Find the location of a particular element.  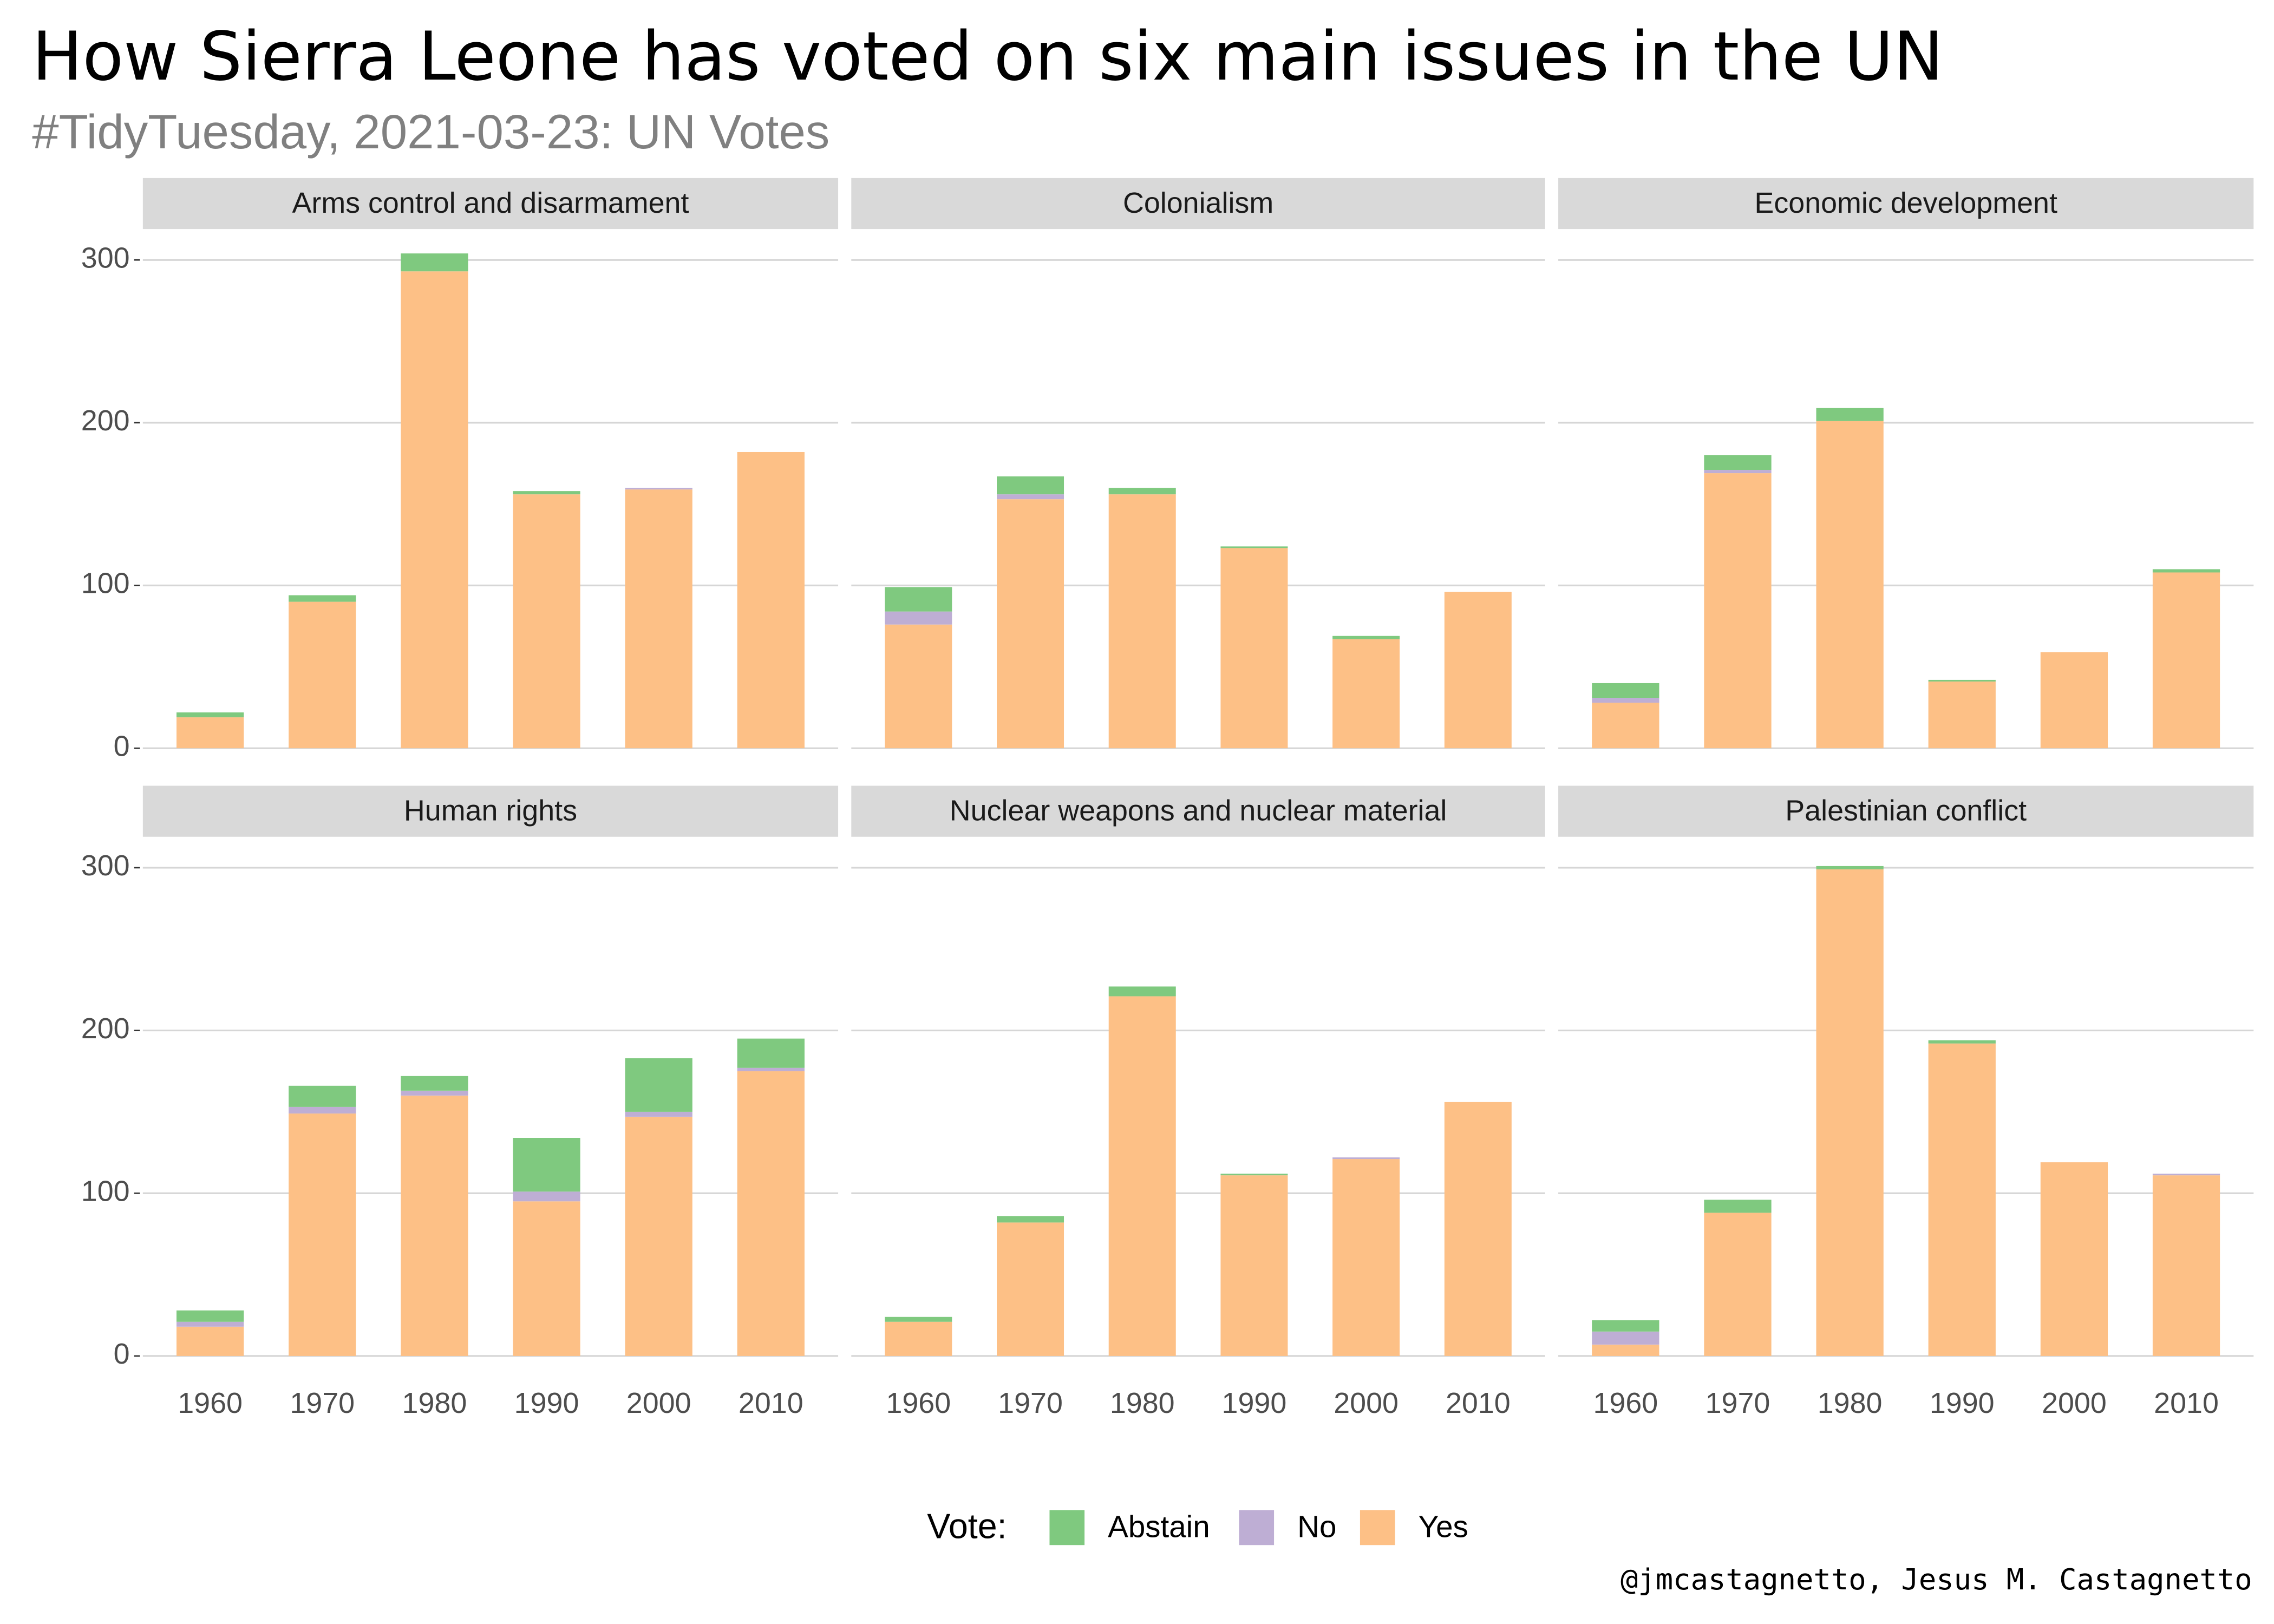

facet-title: Human rights is located at coordinates (491, 811).